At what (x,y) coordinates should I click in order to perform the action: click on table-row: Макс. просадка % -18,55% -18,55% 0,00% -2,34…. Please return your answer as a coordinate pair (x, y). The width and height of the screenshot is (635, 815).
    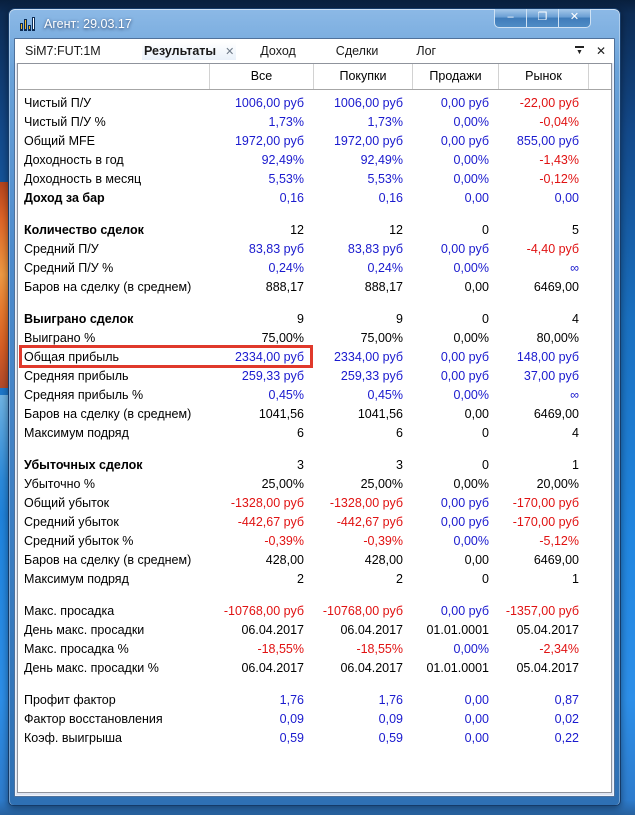
    Looking at the image, I should click on (314, 648).